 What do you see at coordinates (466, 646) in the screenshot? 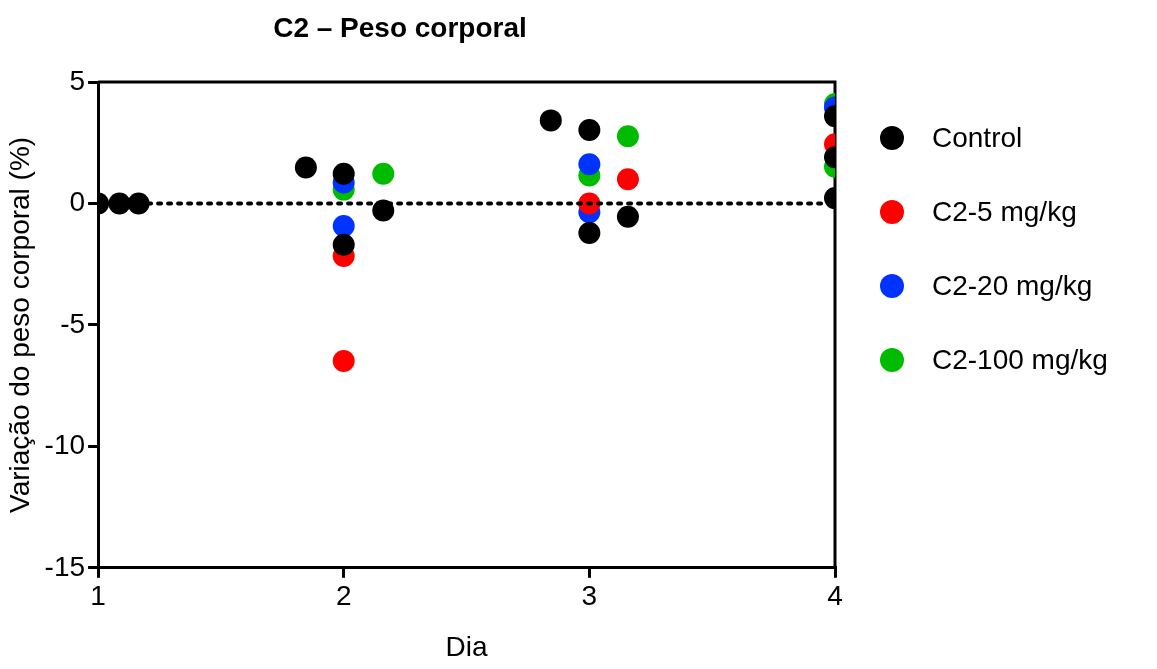
I see `x-axis-title: Dia` at bounding box center [466, 646].